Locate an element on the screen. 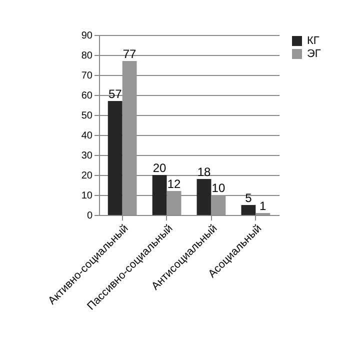 The image size is (339, 360). y-tick-label: 90 is located at coordinates (87, 36).